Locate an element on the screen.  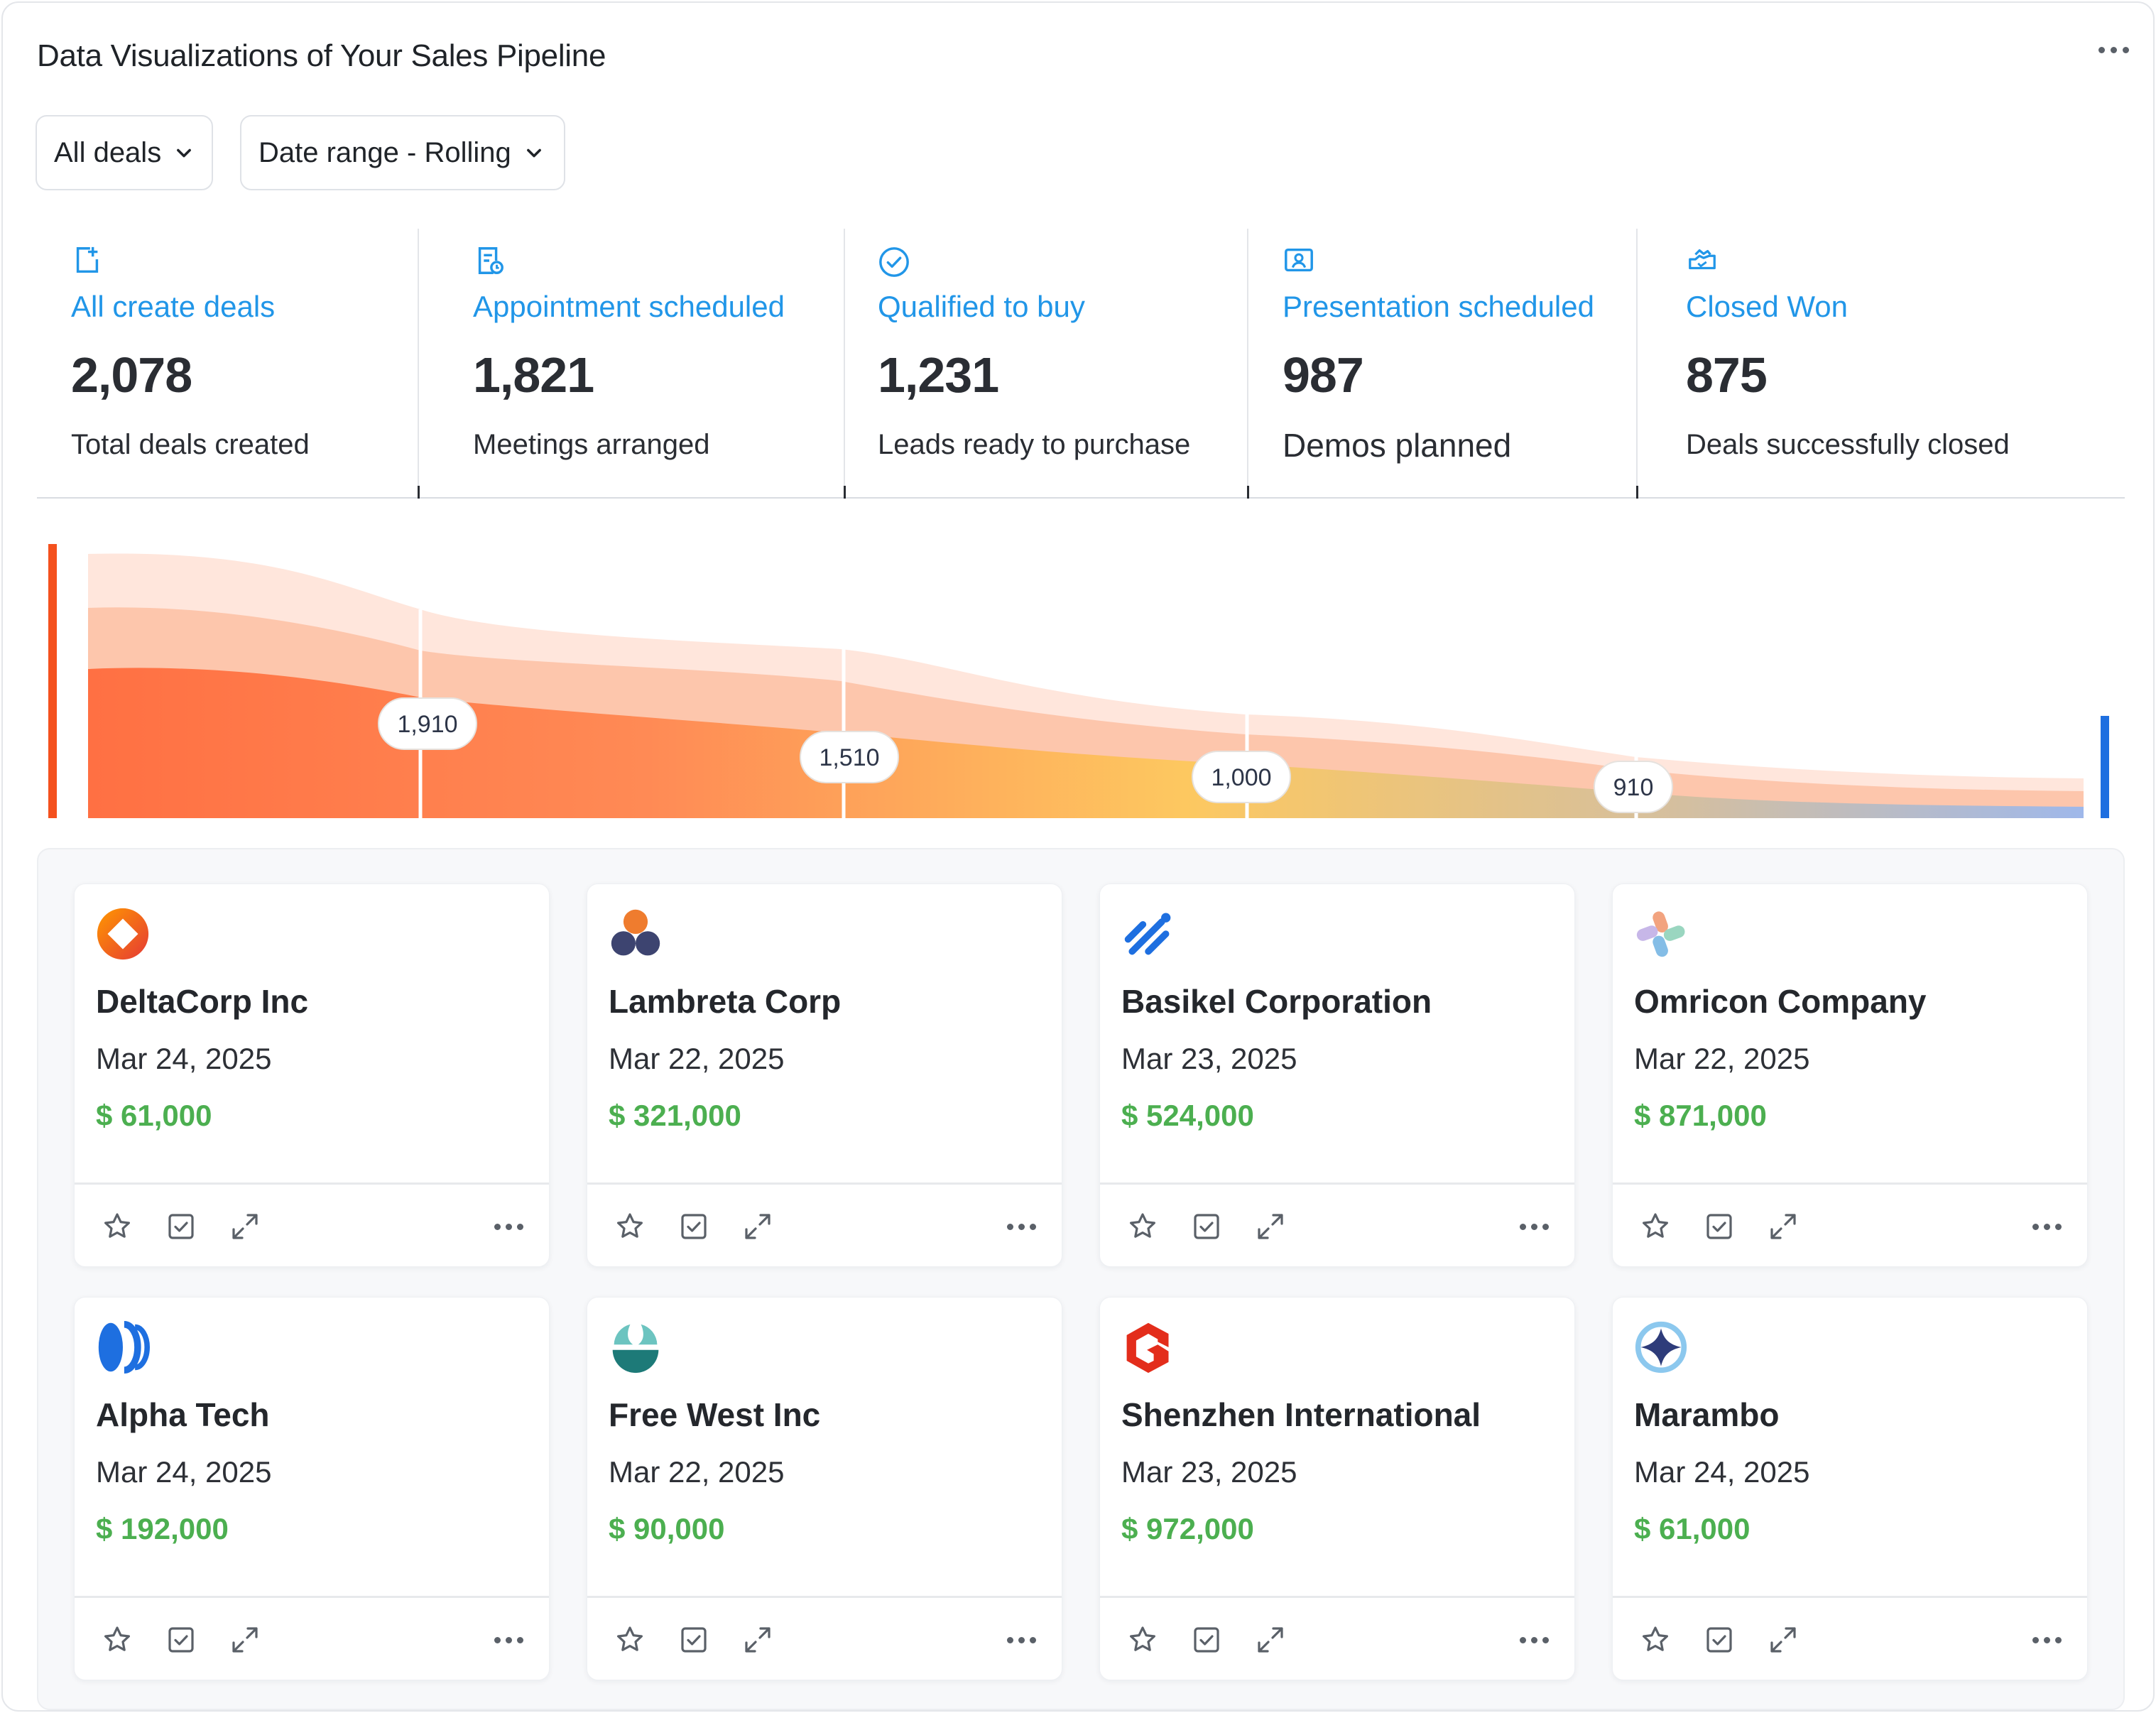
freewest-logo is located at coordinates (636, 1347).